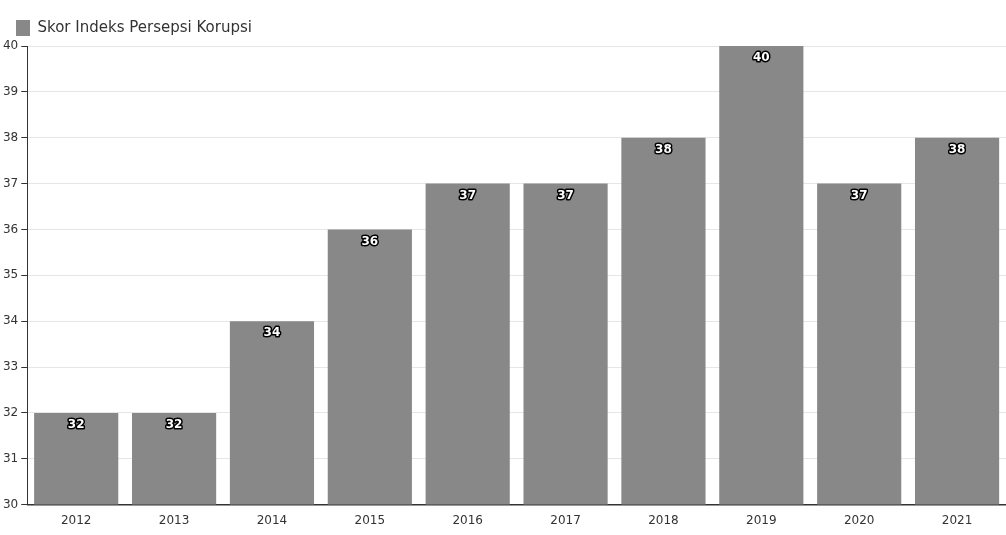 The width and height of the screenshot is (1006, 535). Describe the element at coordinates (174, 519) in the screenshot. I see `x-tick-label: 2013` at that location.